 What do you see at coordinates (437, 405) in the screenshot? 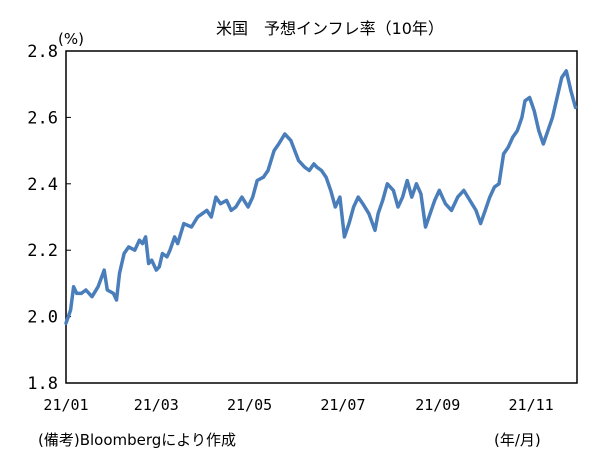
I see `x-tick-label: 21/09` at bounding box center [437, 405].